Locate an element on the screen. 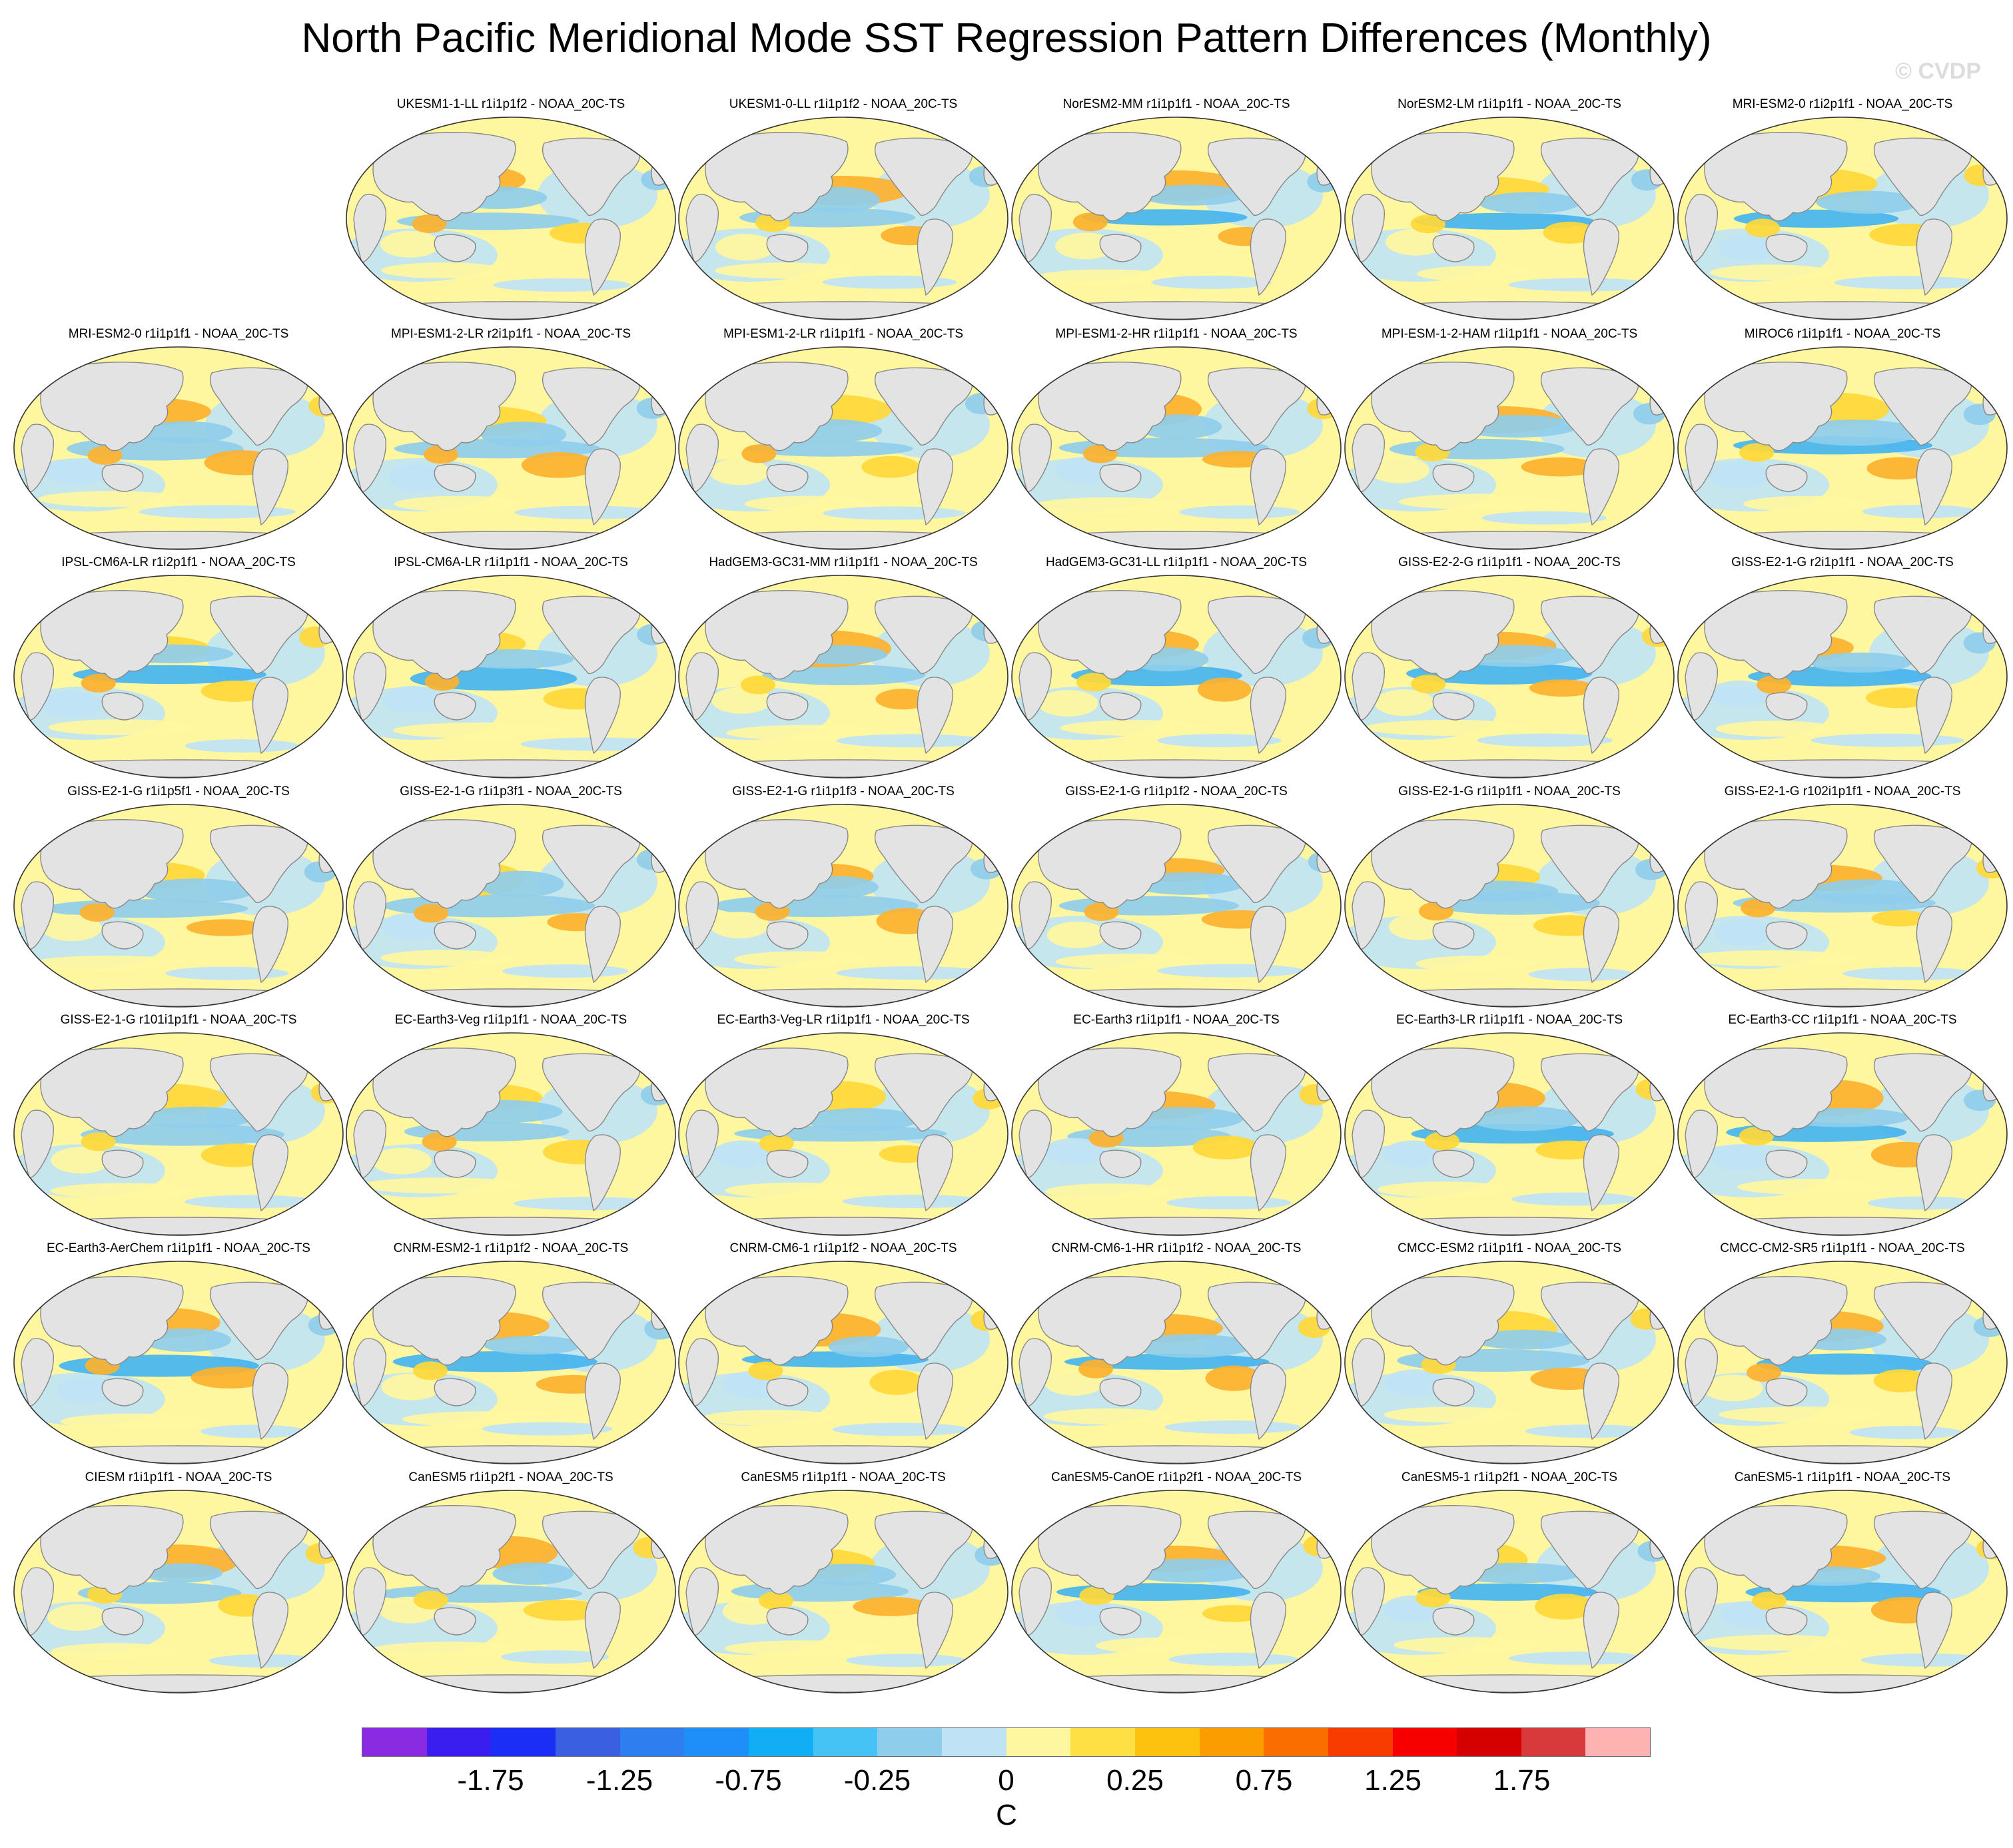 The width and height of the screenshot is (2013, 1848). panel-title: CanESM5 r1i1p1f1 - NOAA_20C-TS is located at coordinates (843, 1477).